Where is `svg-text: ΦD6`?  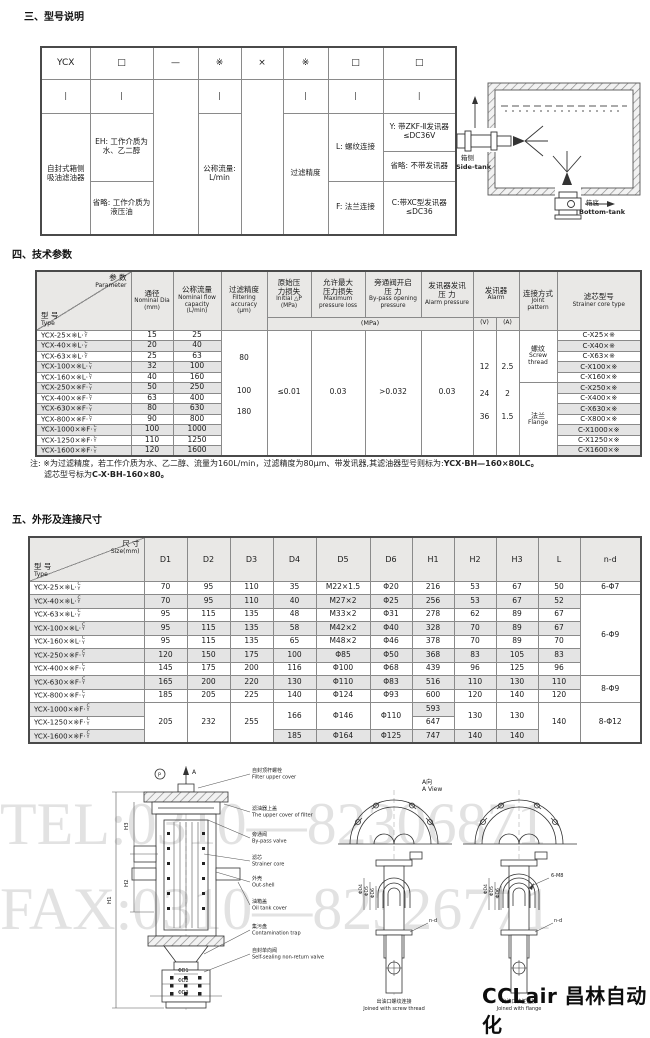
svg-text: ΦD6 is located at coordinates (498, 893).